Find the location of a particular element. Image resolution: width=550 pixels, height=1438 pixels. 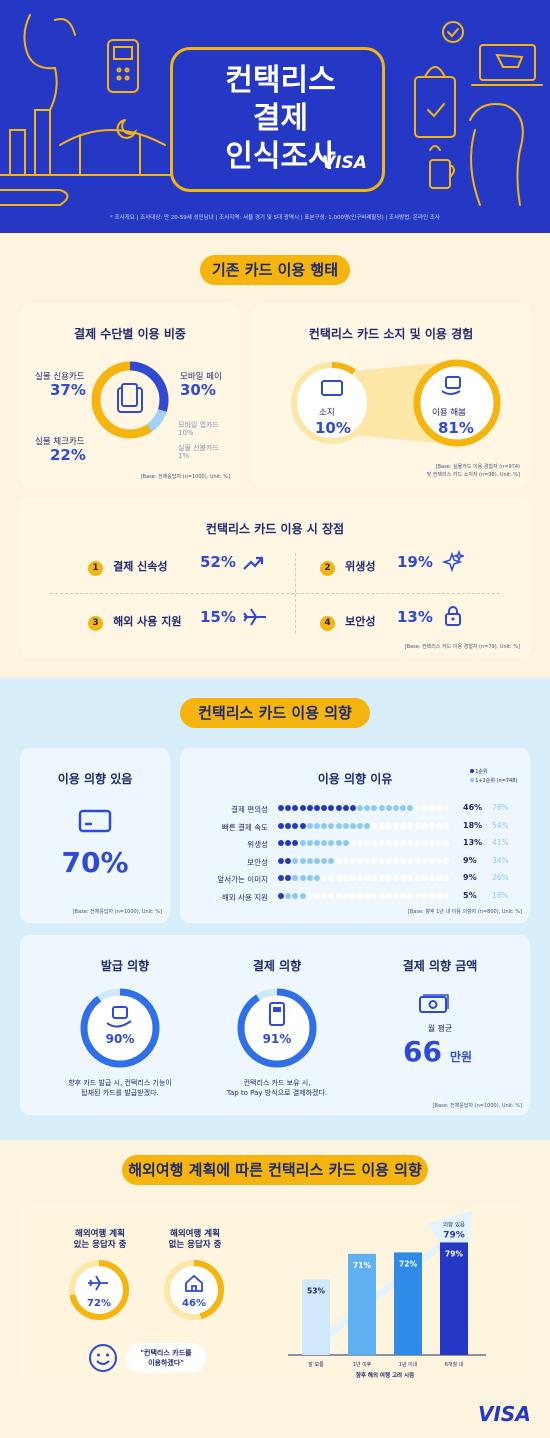

check-card-value: 22% is located at coordinates (68, 455).